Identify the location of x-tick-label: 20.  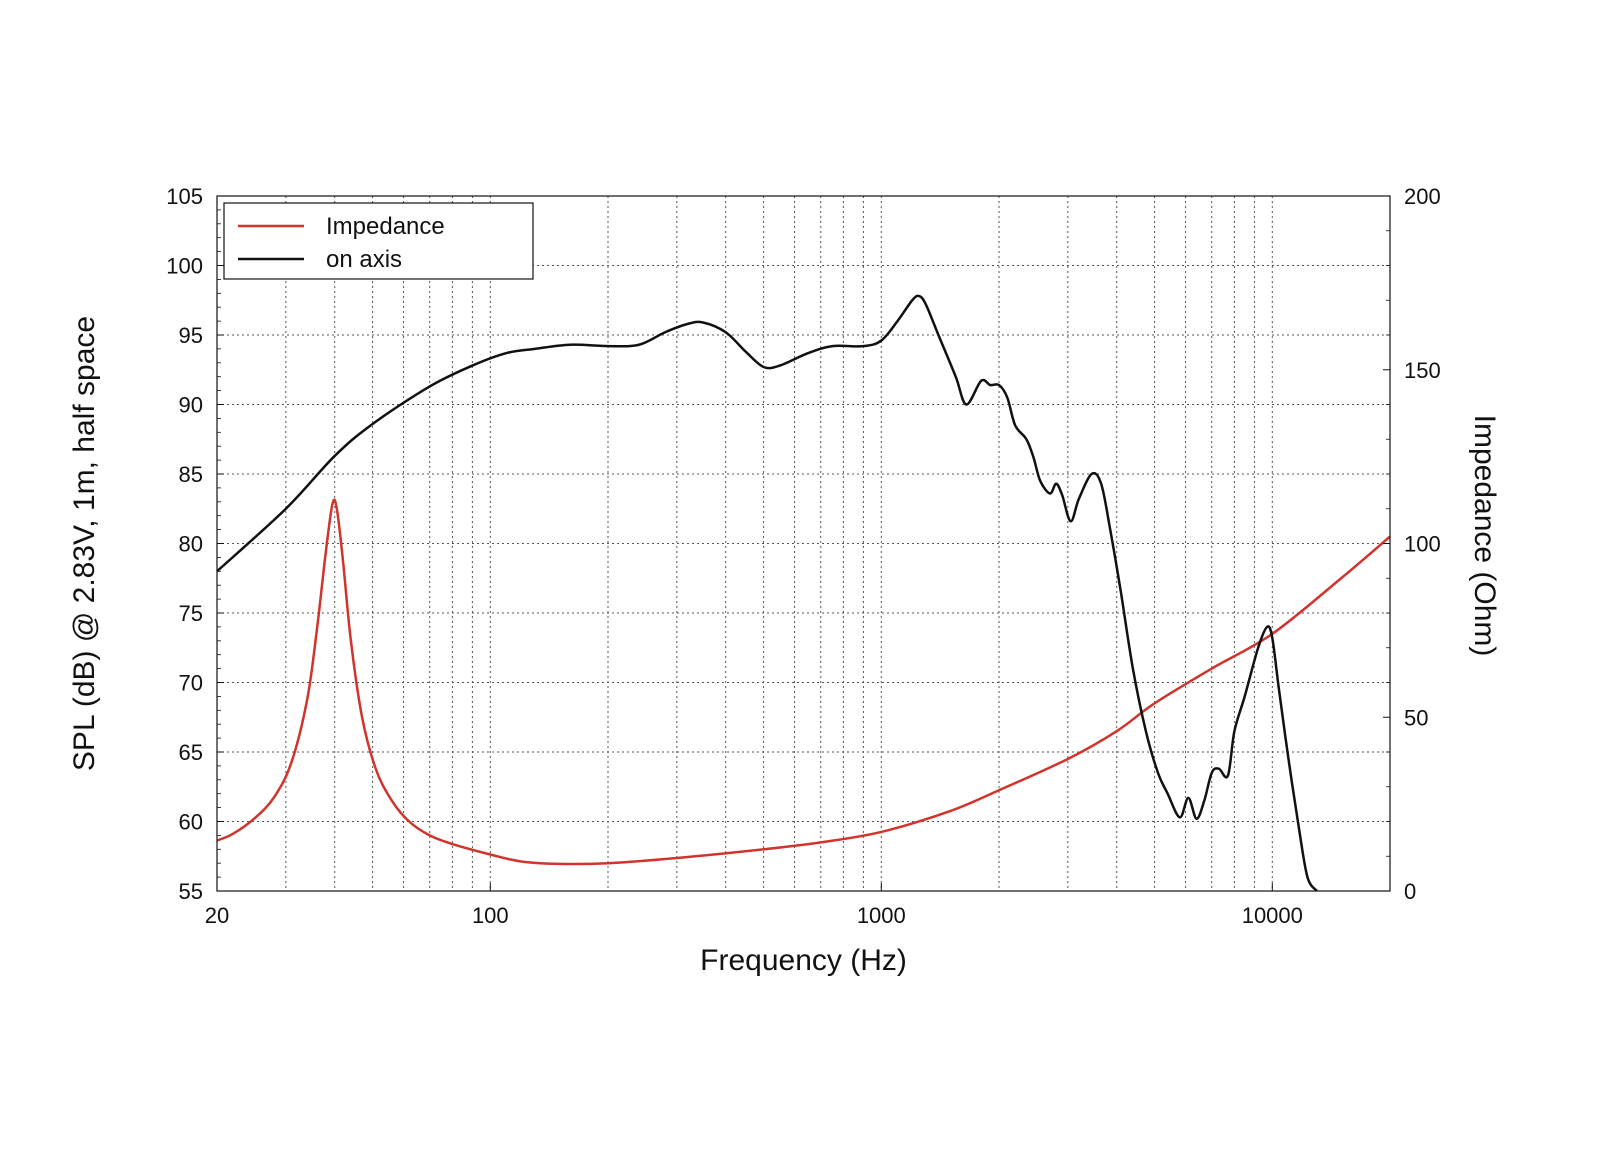
(217, 915).